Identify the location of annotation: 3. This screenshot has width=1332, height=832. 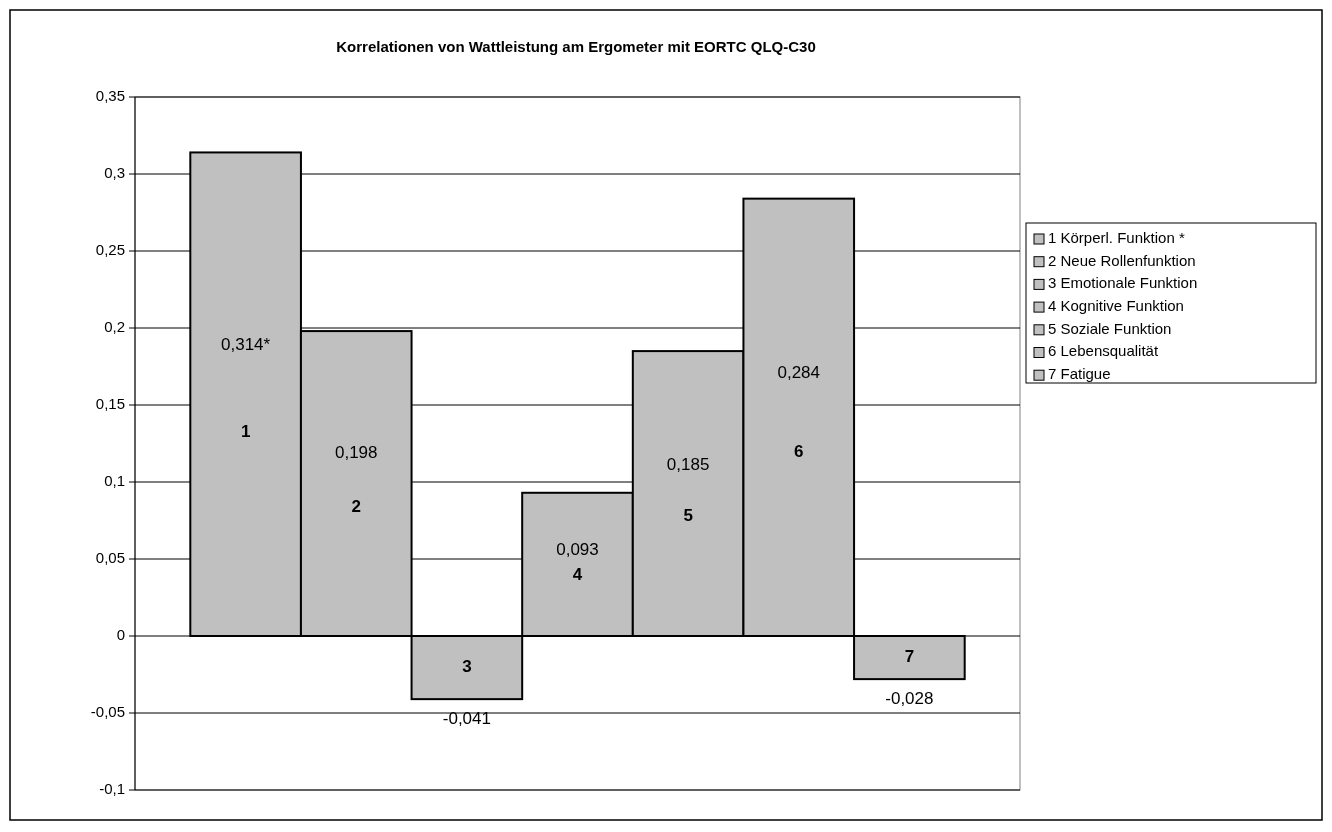
(467, 667).